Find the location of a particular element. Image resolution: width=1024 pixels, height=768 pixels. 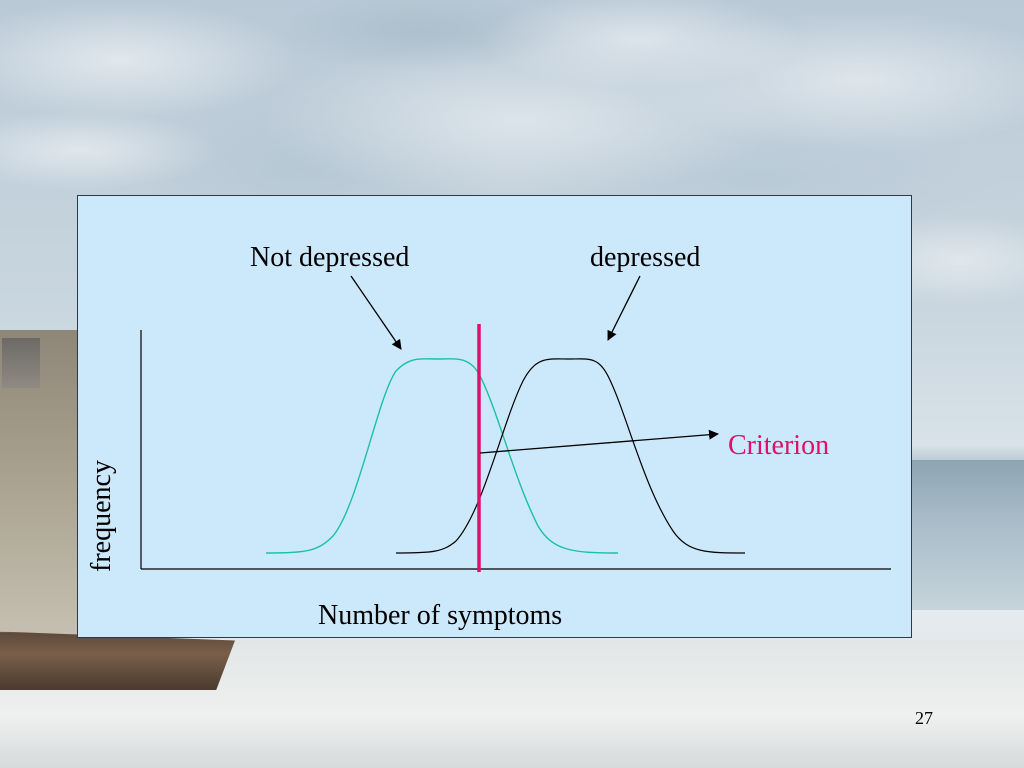

depressed-label: depressed is located at coordinates (645, 257).